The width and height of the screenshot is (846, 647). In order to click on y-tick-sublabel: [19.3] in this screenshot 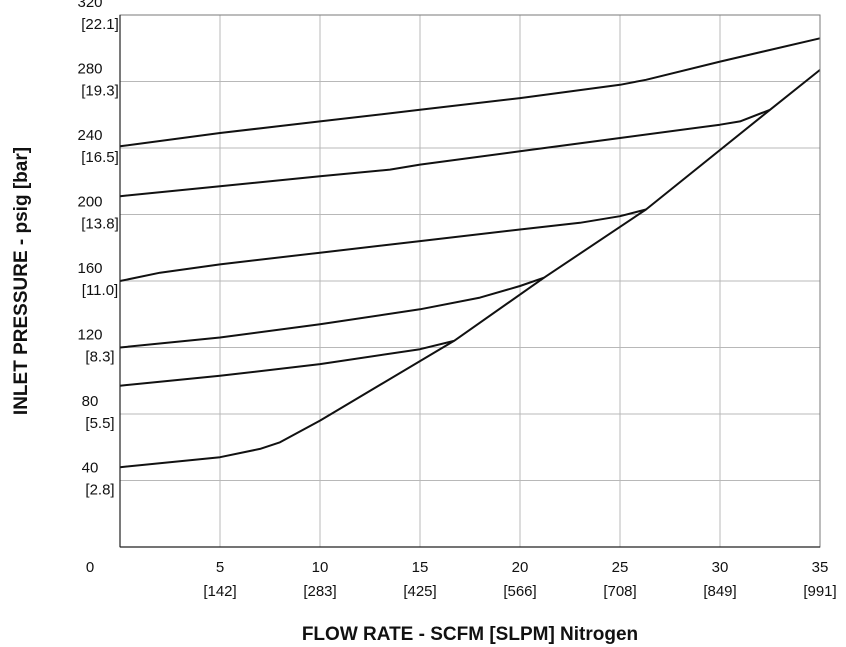, I will do `click(100, 91)`.